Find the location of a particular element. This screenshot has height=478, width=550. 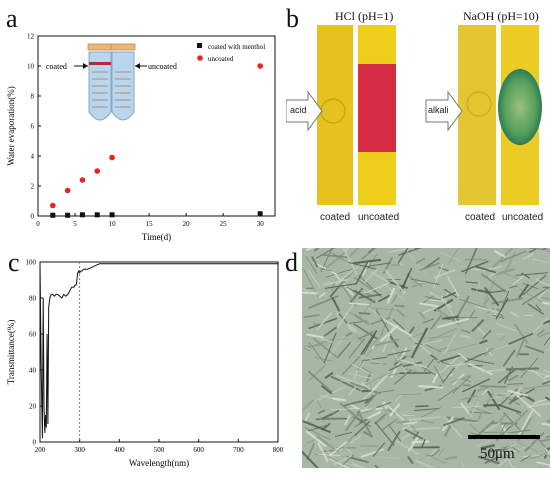

strip-base-coated is located at coordinates (477, 115).